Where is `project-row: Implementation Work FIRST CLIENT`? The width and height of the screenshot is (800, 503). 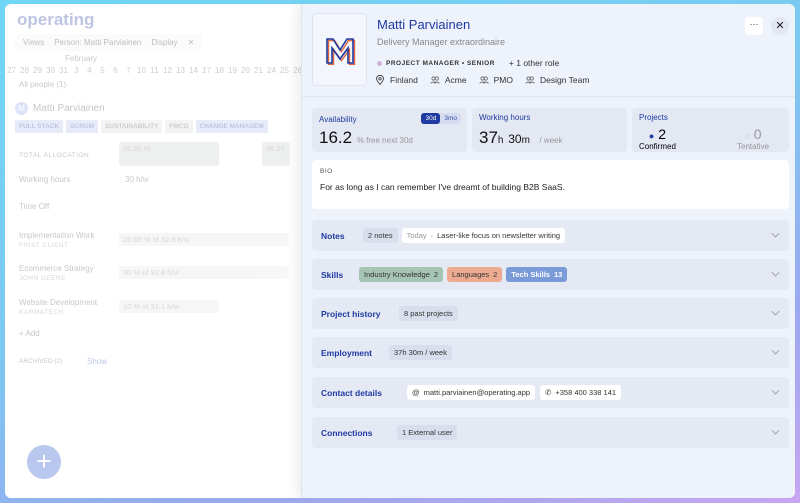
project-row: Implementation Work FIRST CLIENT is located at coordinates (56, 240).